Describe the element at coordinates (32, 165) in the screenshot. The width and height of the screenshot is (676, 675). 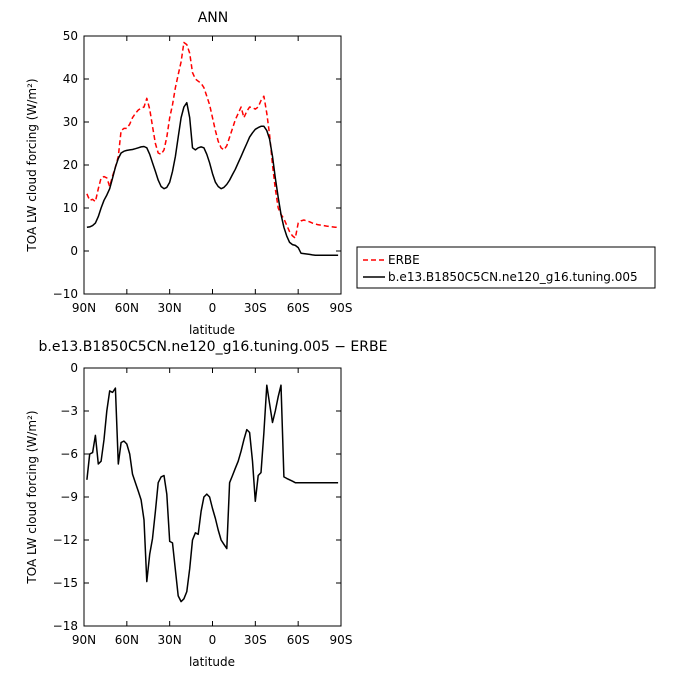
I see `top-y-axis-label: TOA LW cloud forcing (W/m²)` at that location.